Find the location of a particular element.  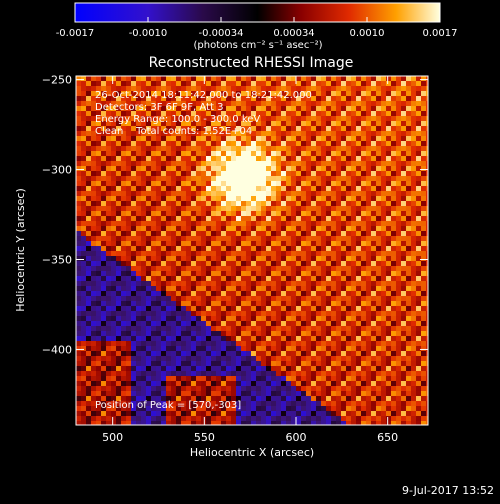

y-tick-label: −400 is located at coordinates (57, 349).